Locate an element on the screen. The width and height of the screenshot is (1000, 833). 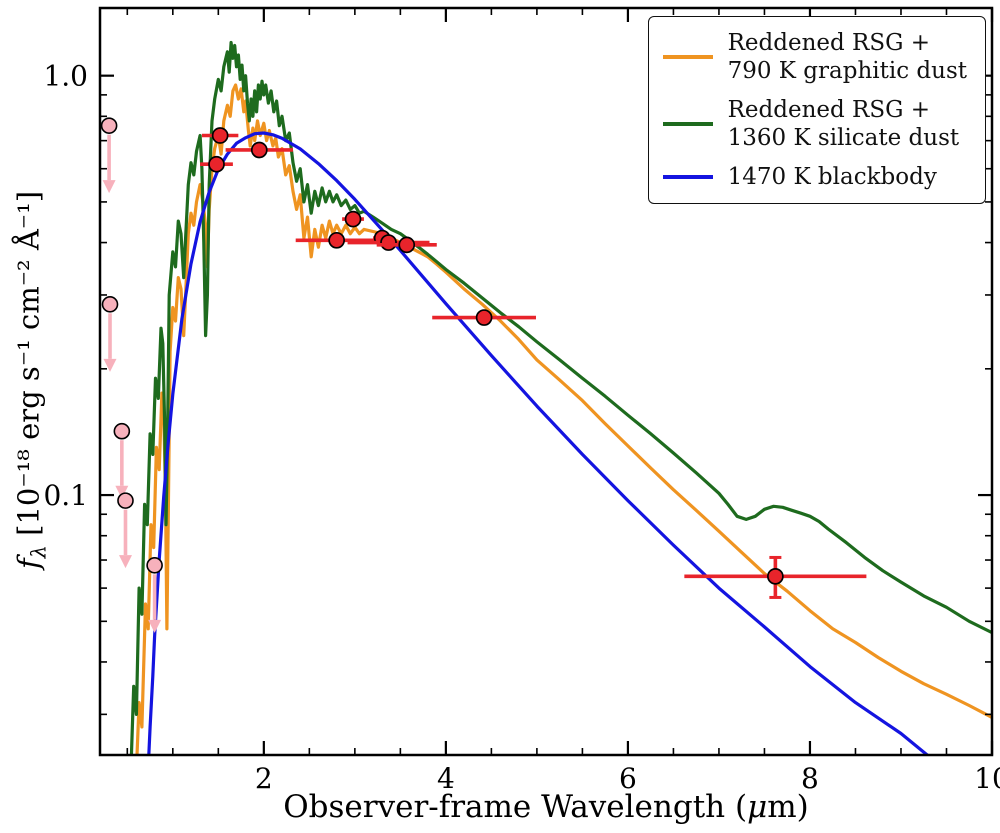
svg-text: 6 is located at coordinates (628, 778).